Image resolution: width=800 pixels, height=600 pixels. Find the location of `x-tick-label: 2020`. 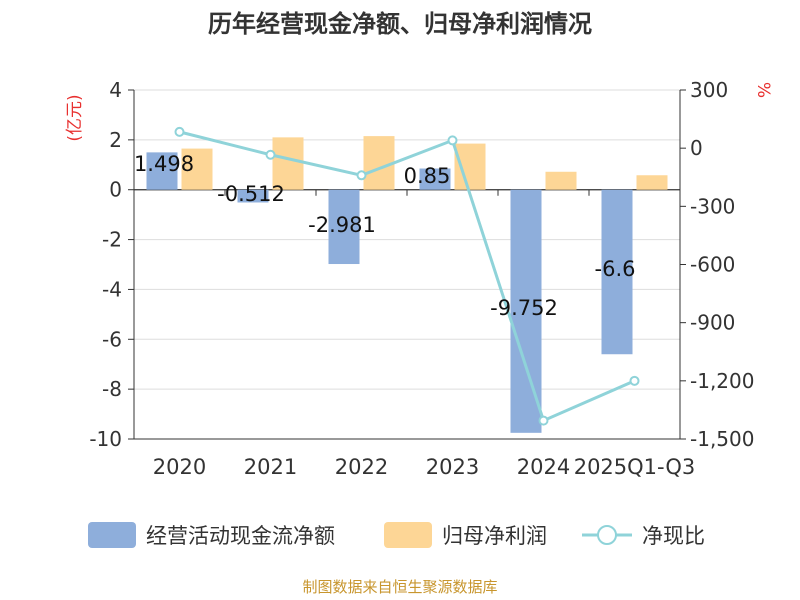

x-tick-label: 2020 is located at coordinates (179, 467).